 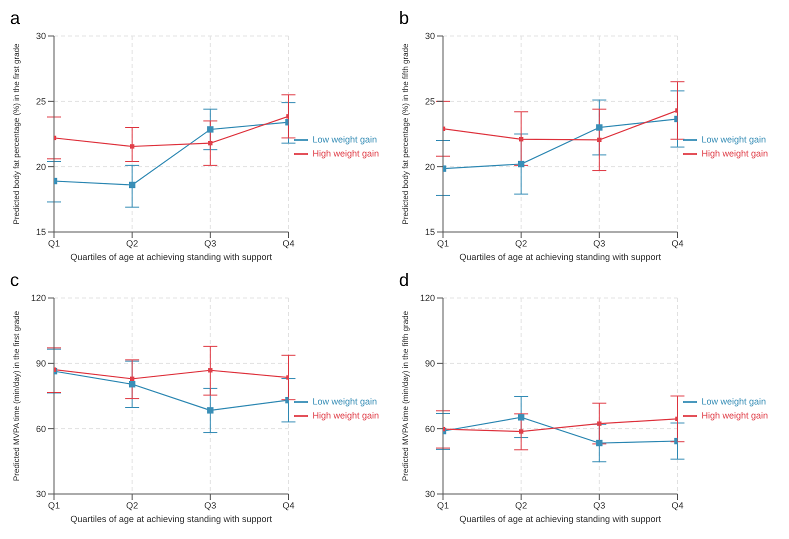 I want to click on y-axis-title: Predicted body fat percentage (%) in the first grade, so click(x=16, y=133).